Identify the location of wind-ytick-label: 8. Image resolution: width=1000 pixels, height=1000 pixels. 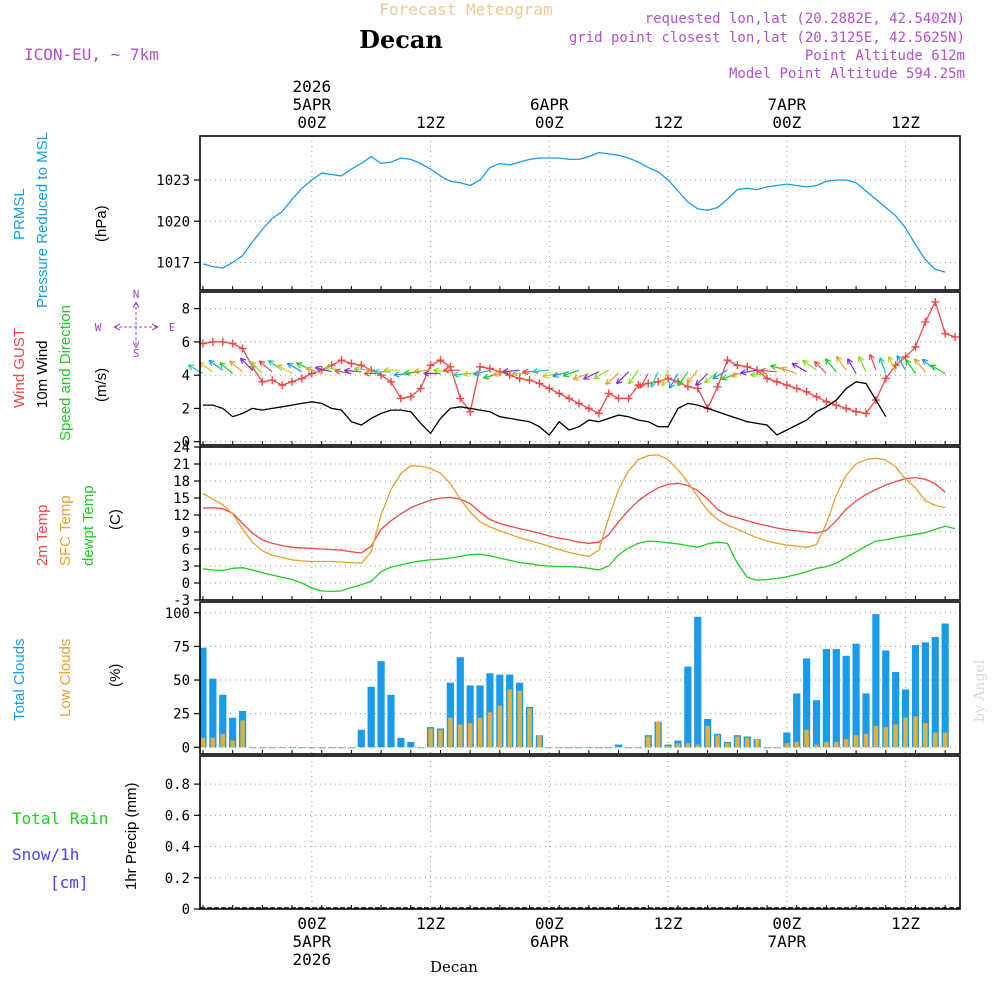
(186, 310).